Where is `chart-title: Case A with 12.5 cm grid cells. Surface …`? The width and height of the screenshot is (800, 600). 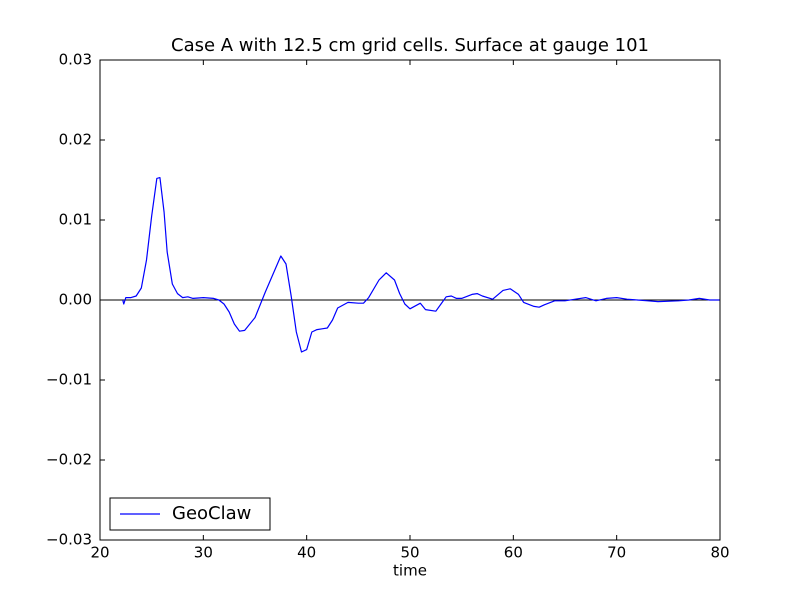
chart-title: Case A with 12.5 cm grid cells. Surface … is located at coordinates (410, 45).